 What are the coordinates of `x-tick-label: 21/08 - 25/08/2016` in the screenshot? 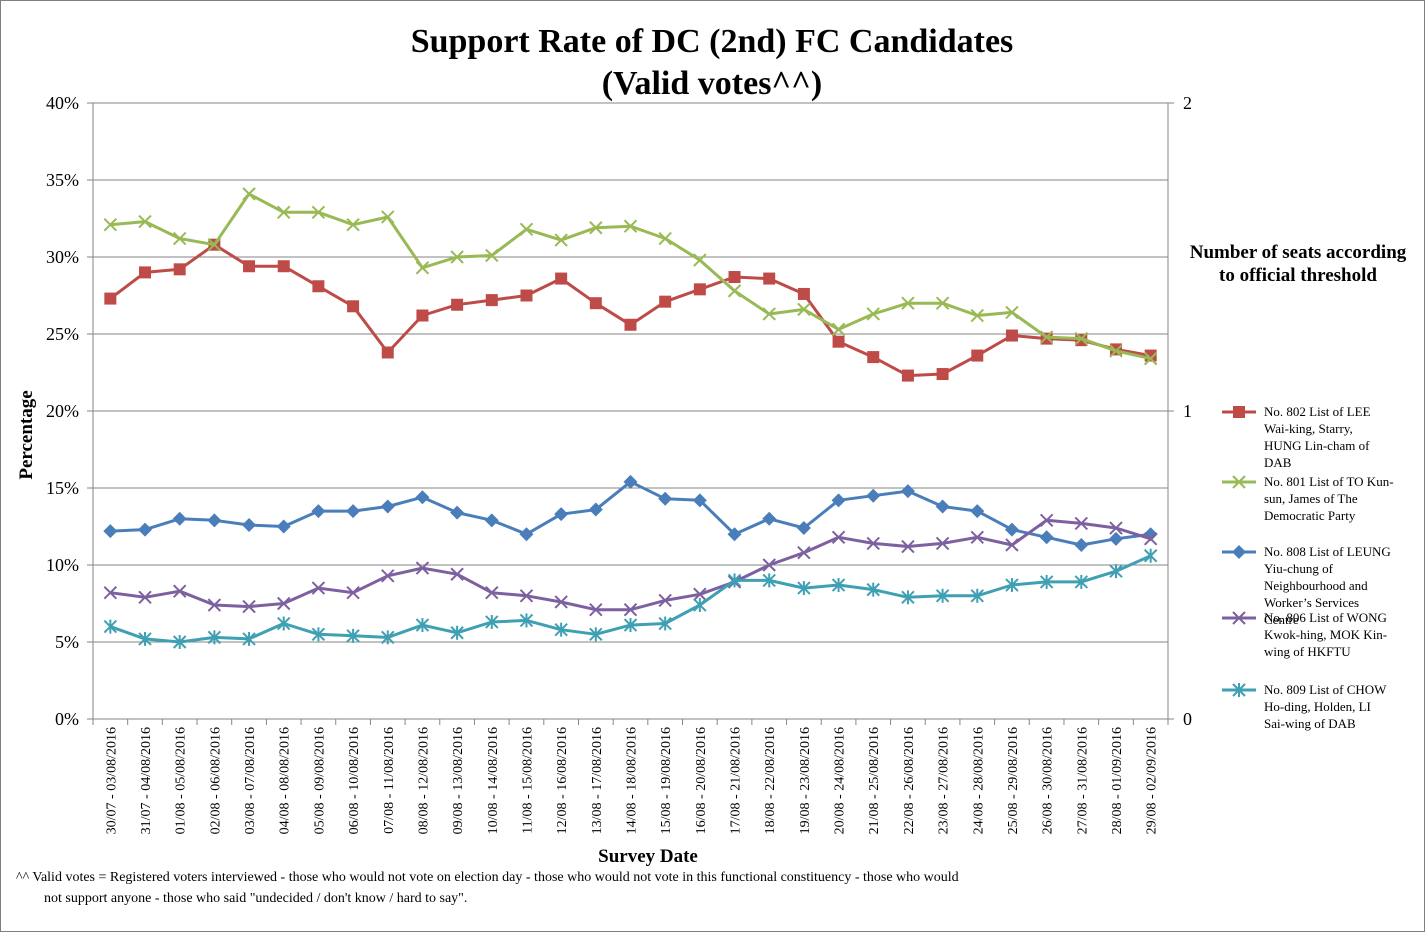 It's located at (874, 780).